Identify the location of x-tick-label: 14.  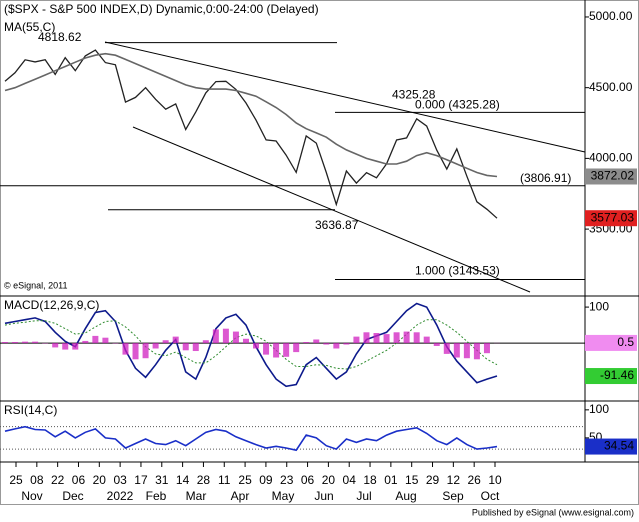
(183, 480).